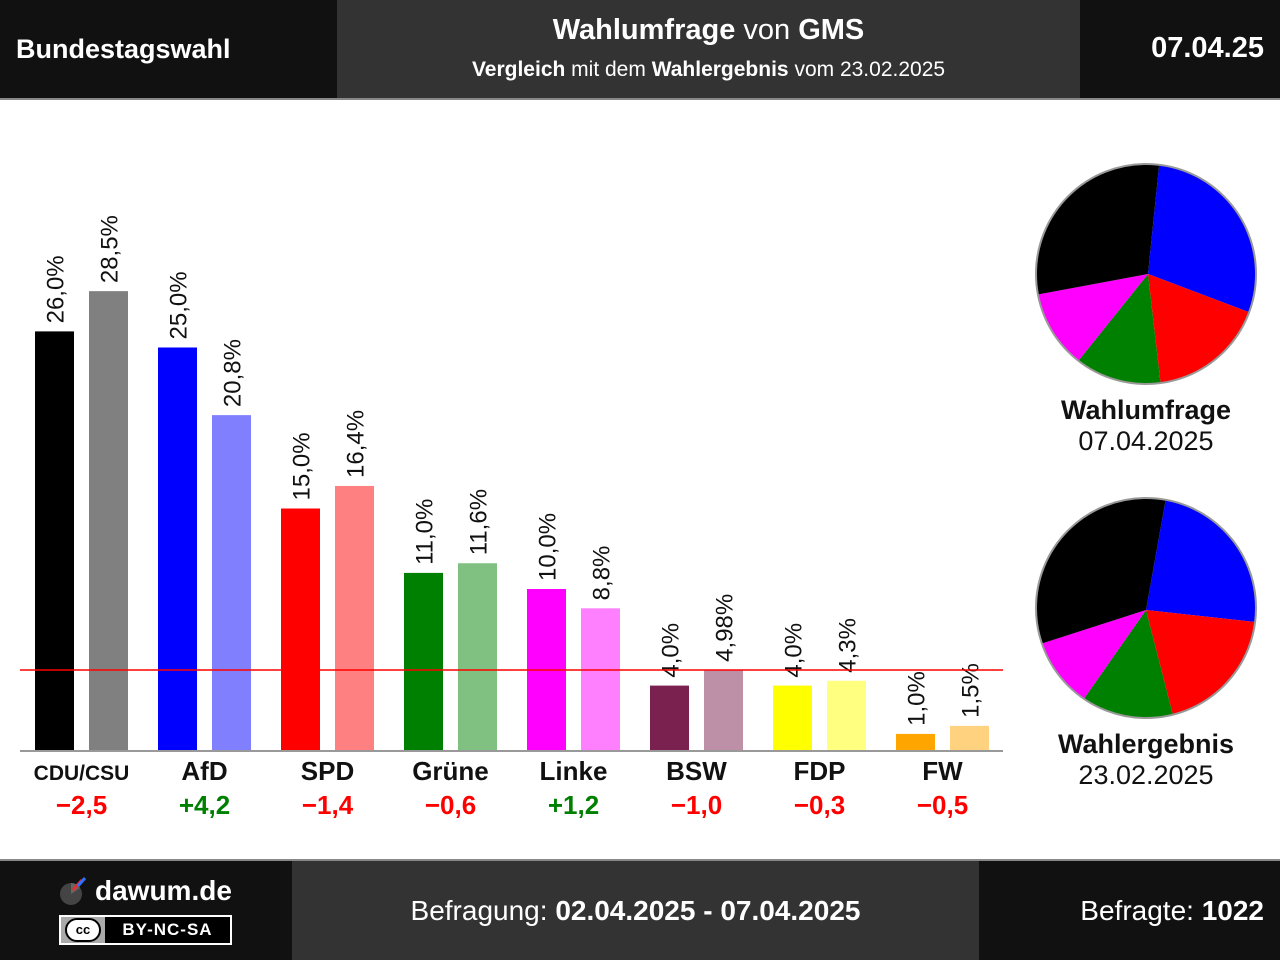  I want to click on pie-label-result: Wahlergebnis 23.02.2025, so click(1146, 760).